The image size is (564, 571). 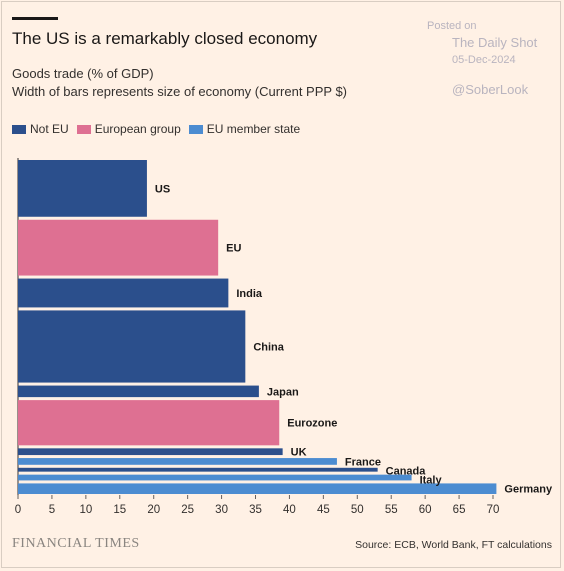 What do you see at coordinates (150, 452) in the screenshot?
I see `bar-uk` at bounding box center [150, 452].